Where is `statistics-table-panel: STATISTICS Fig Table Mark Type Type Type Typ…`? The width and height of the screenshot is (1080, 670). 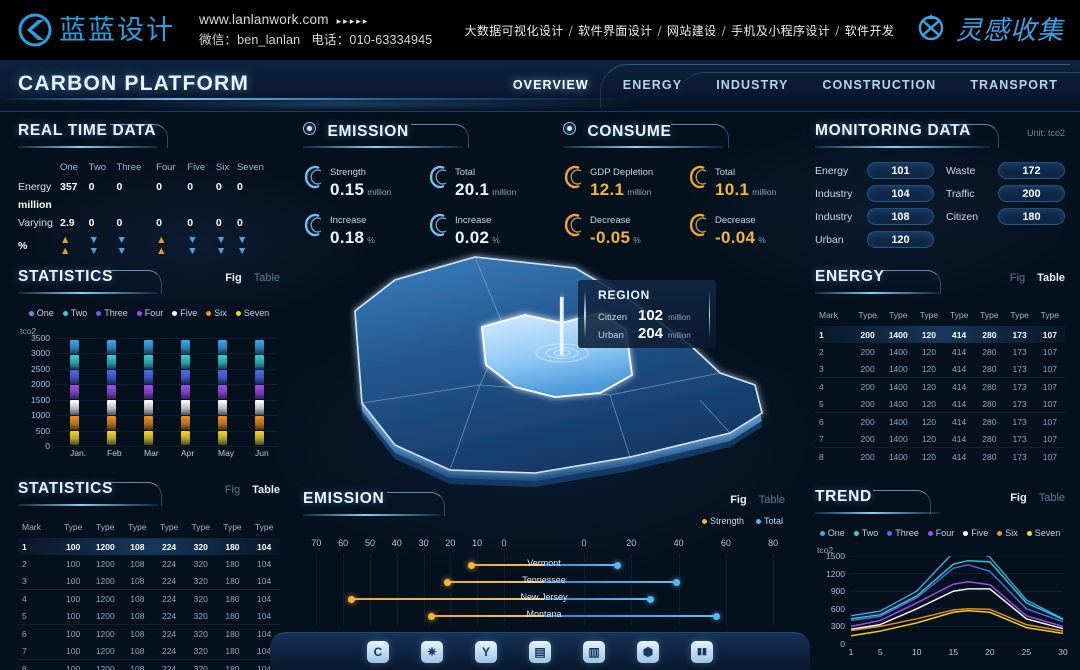
statistics-table-panel: STATISTICS Fig Table Mark Type Type Type Typ… is located at coordinates (149, 575).